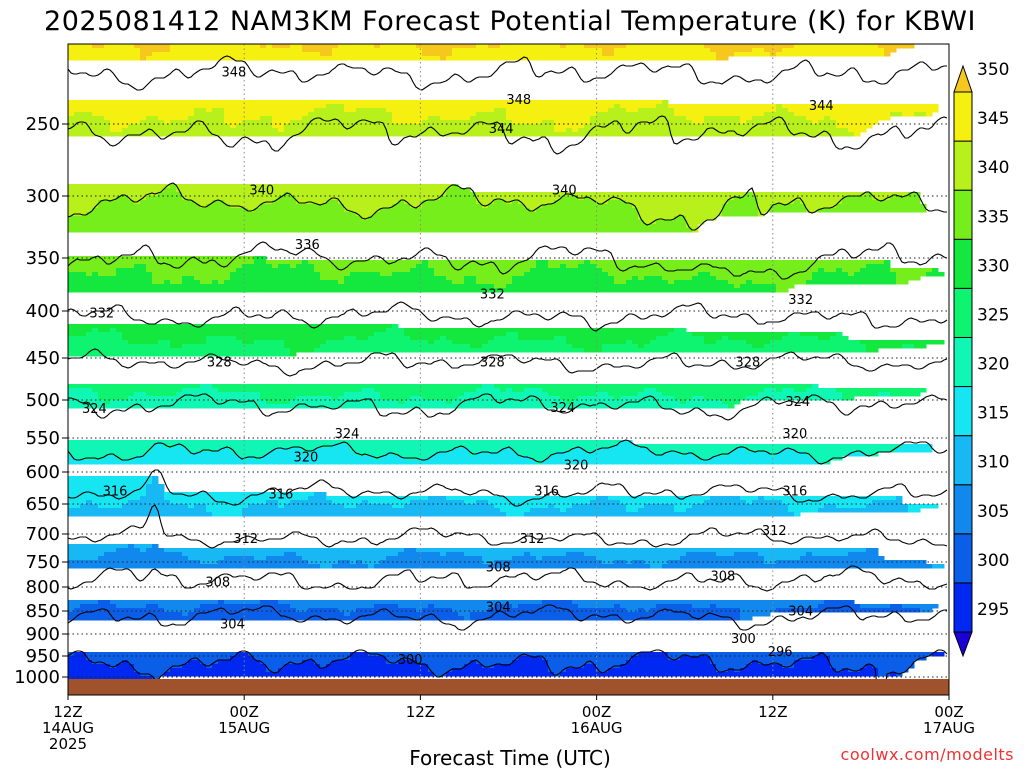 Image resolution: width=1024 pixels, height=768 pixels. What do you see at coordinates (963, 607) in the screenshot?
I see `colorbar-swatch` at bounding box center [963, 607].